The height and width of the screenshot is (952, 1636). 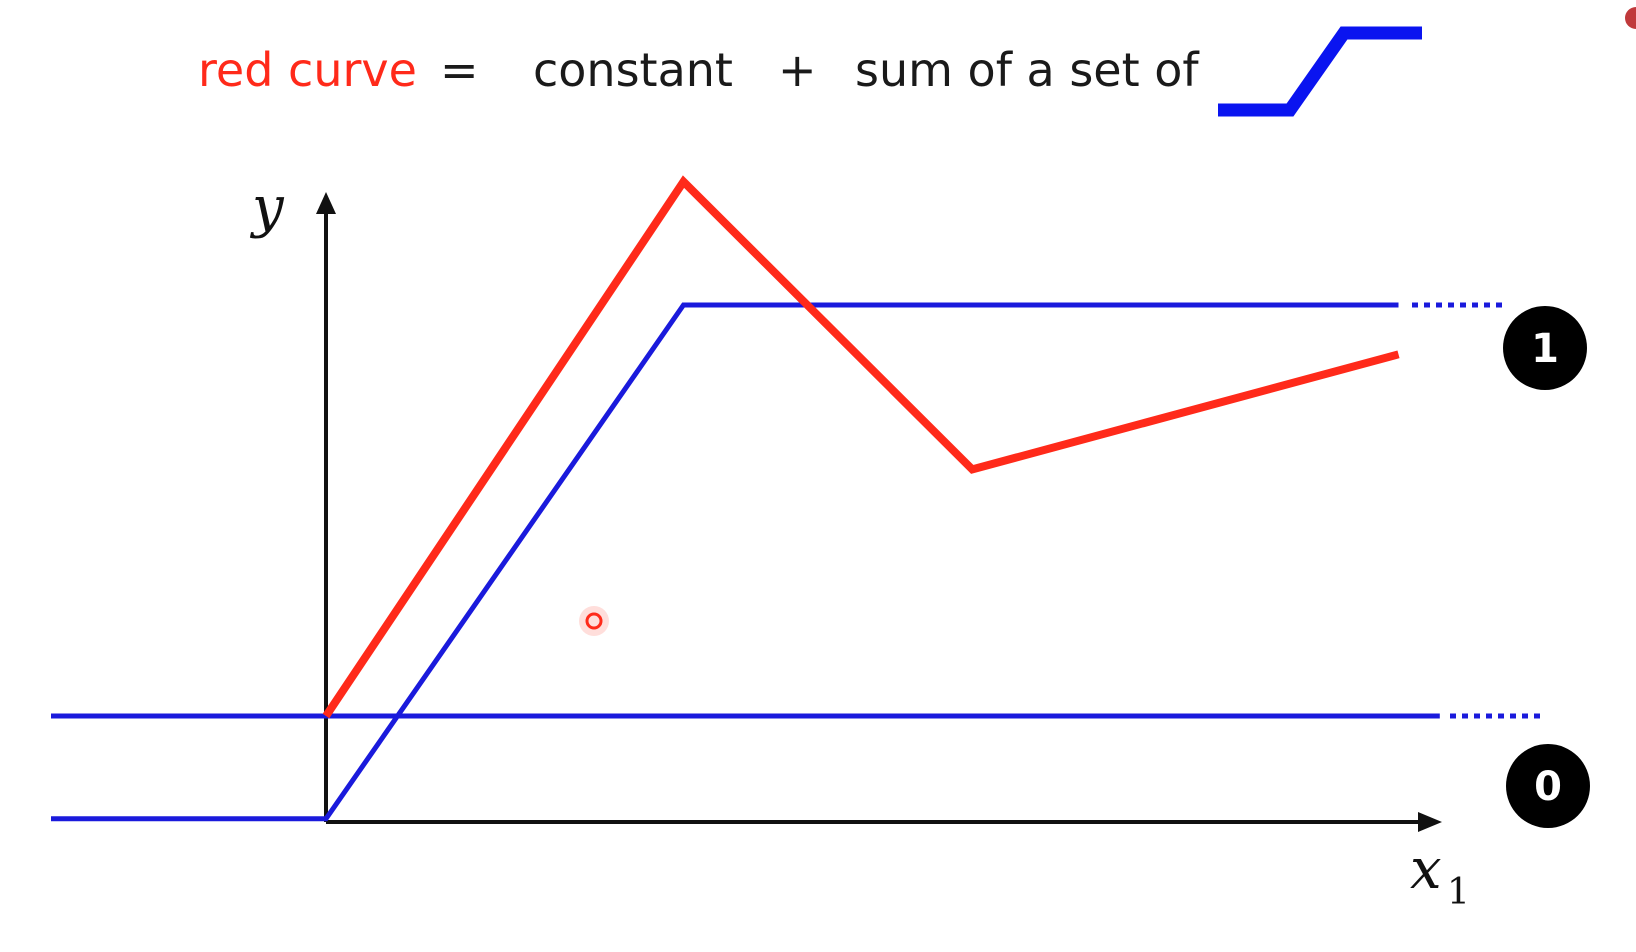 I want to click on equation-term-constant: constant, so click(x=633, y=70).